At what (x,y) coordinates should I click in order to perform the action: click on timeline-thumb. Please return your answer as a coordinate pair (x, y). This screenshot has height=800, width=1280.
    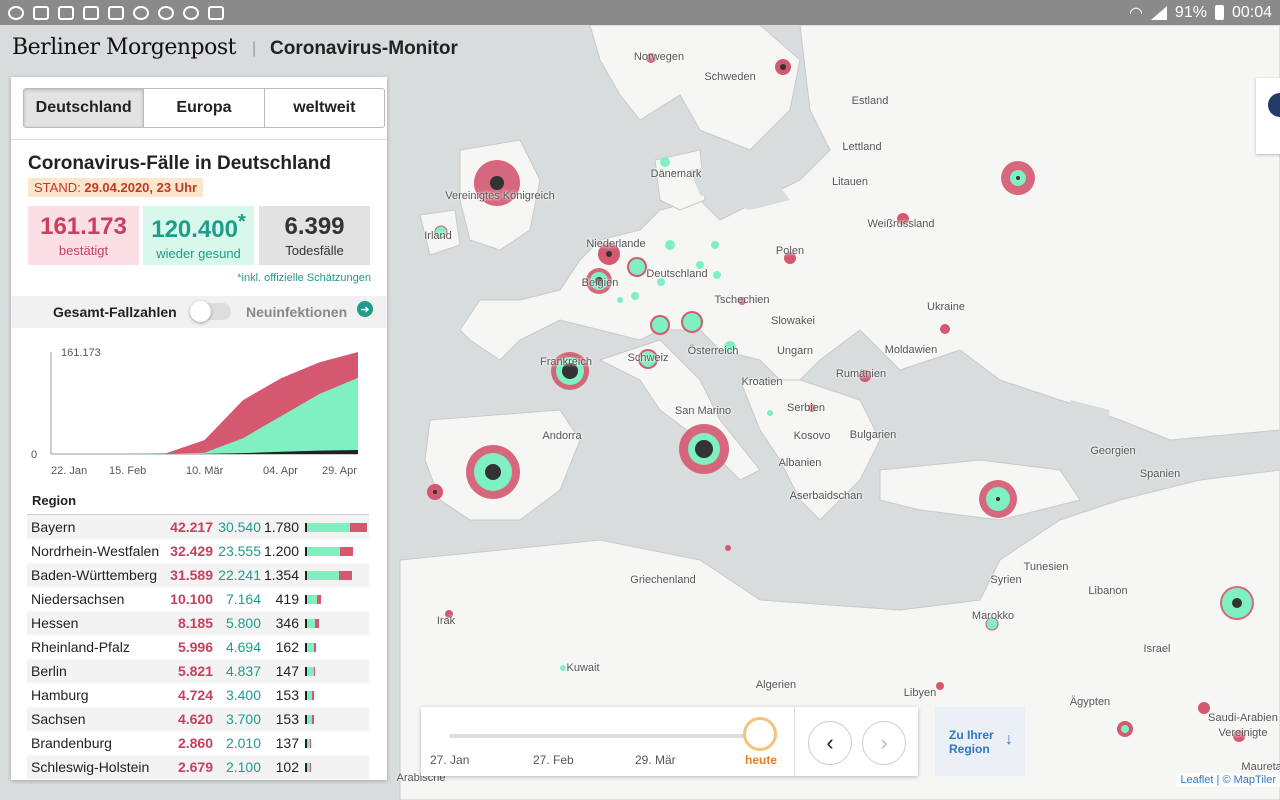
    Looking at the image, I should click on (760, 734).